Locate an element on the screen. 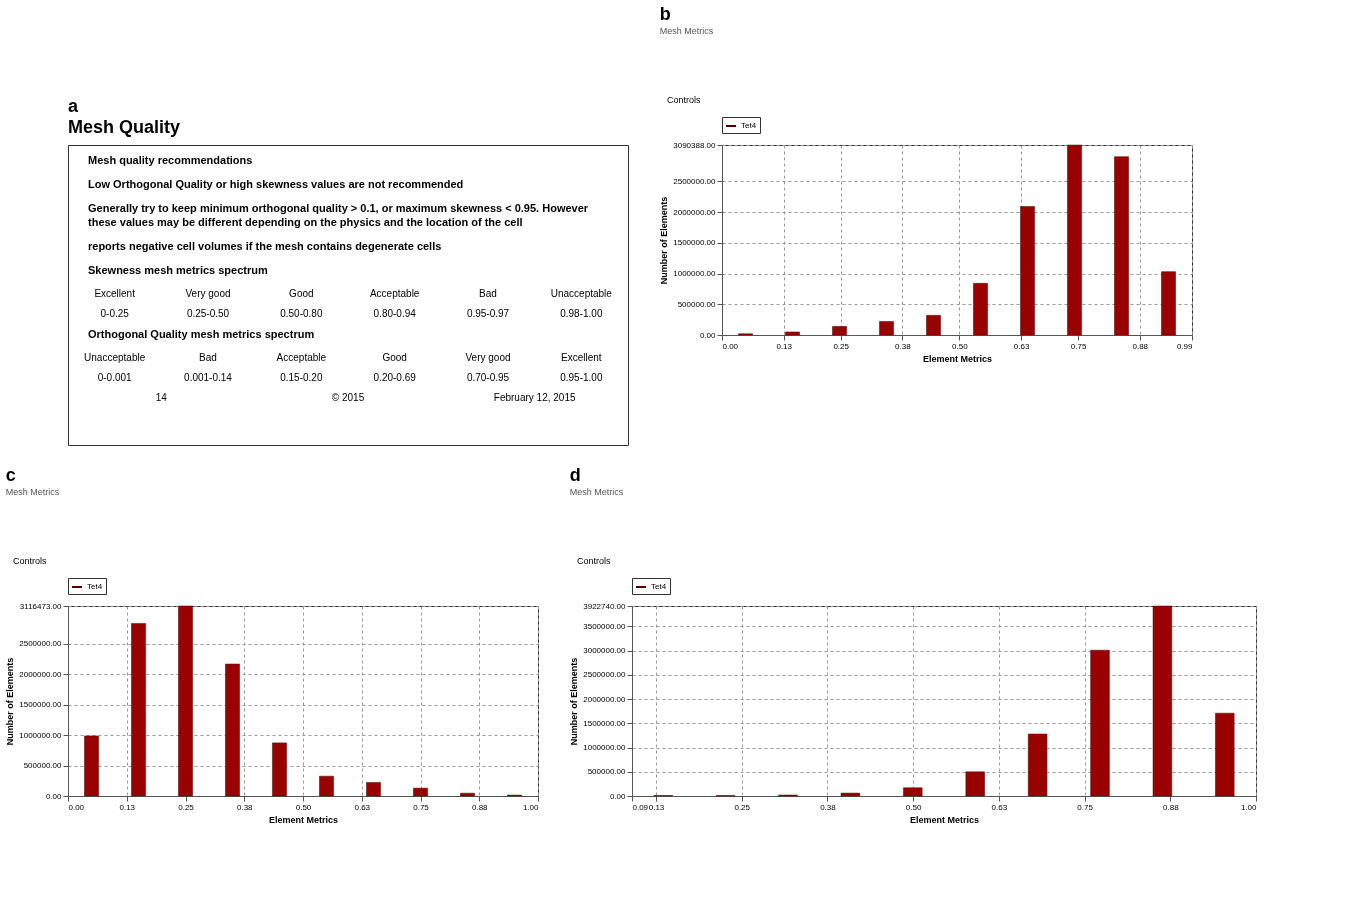 This screenshot has width=1363, height=908. text: February 12, 2015 is located at coordinates (534, 397).